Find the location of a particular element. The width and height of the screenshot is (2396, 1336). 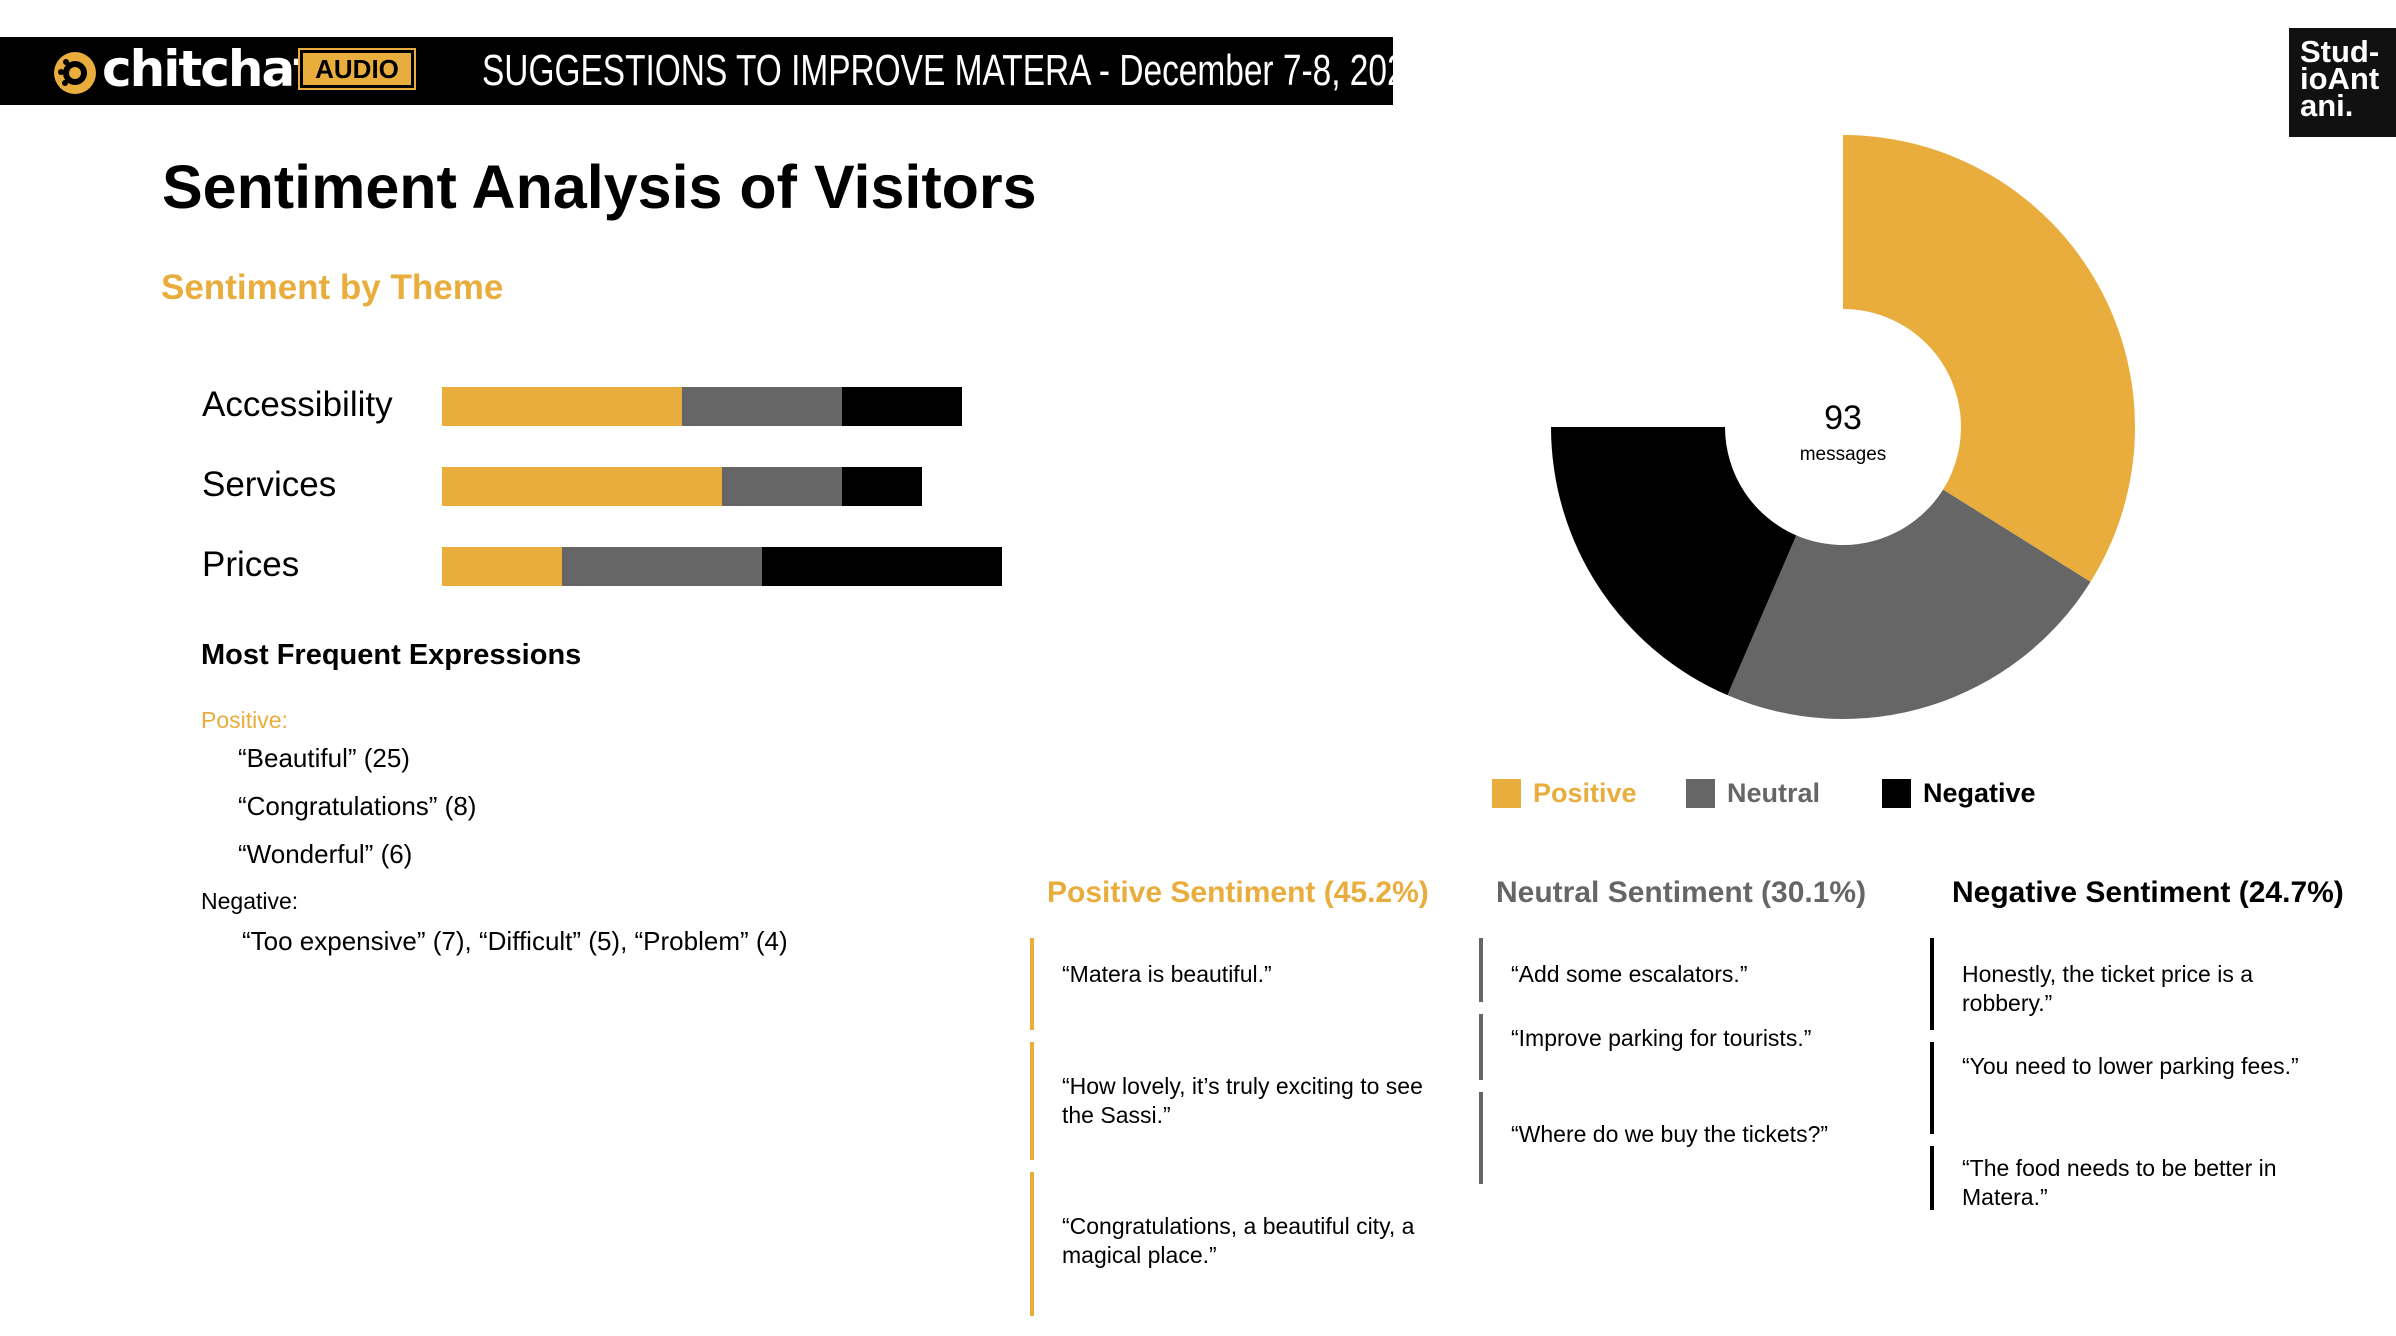

positive-expression: “Congratulations” (8) is located at coordinates (357, 806).